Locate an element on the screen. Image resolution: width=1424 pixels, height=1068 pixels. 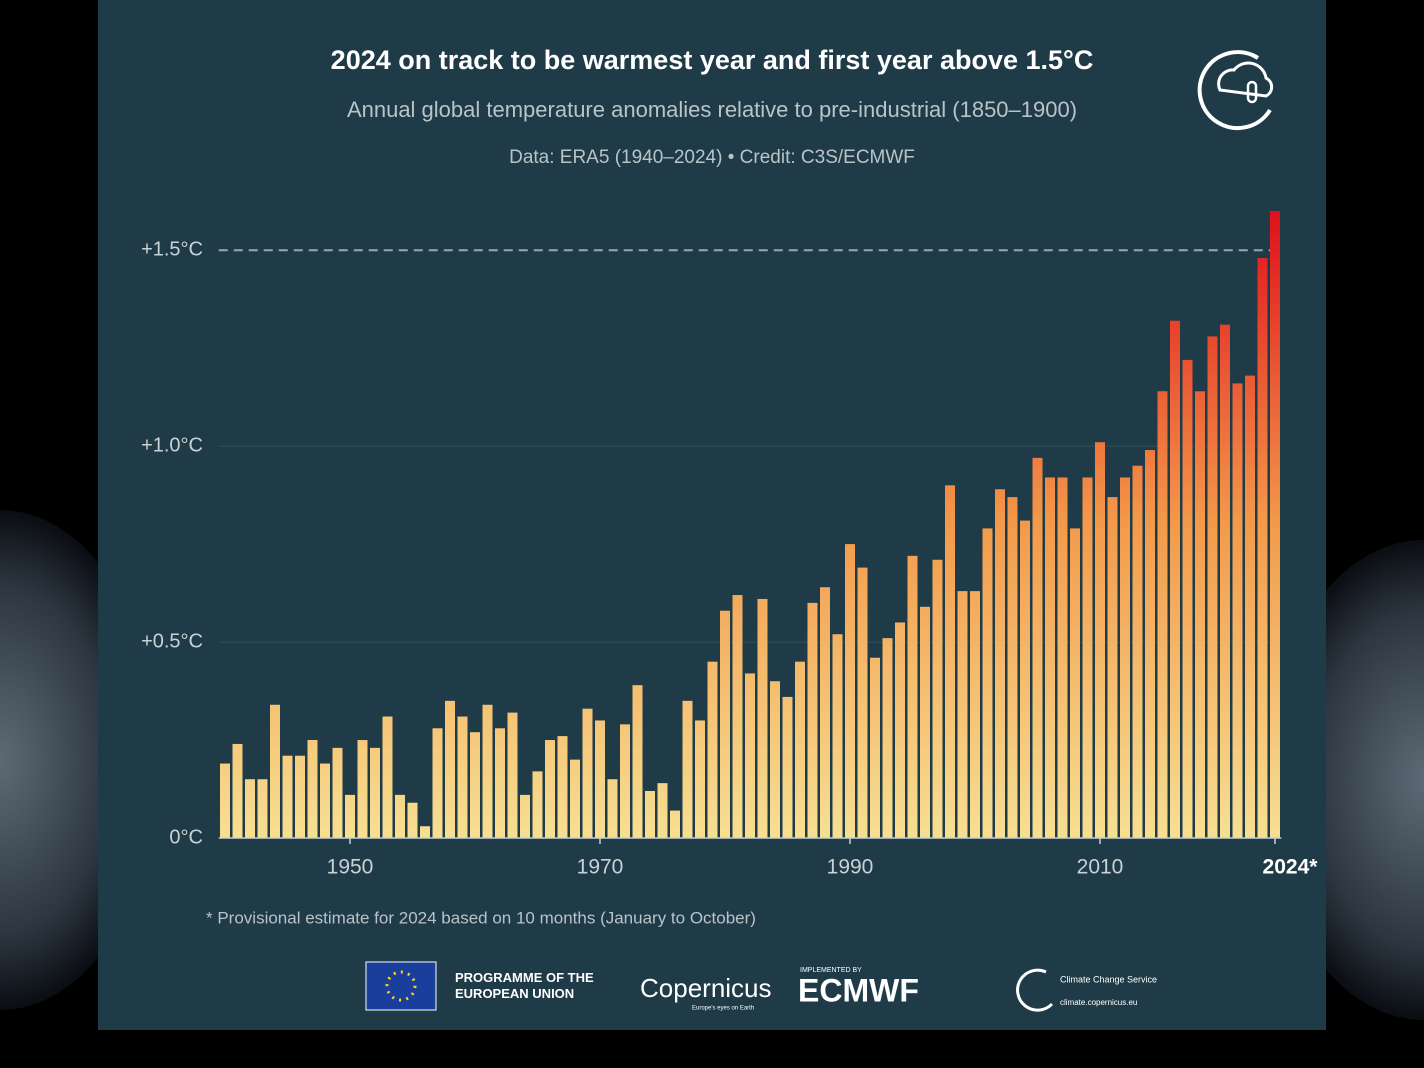
y-tick-label: +1.5°C is located at coordinates (172, 249).